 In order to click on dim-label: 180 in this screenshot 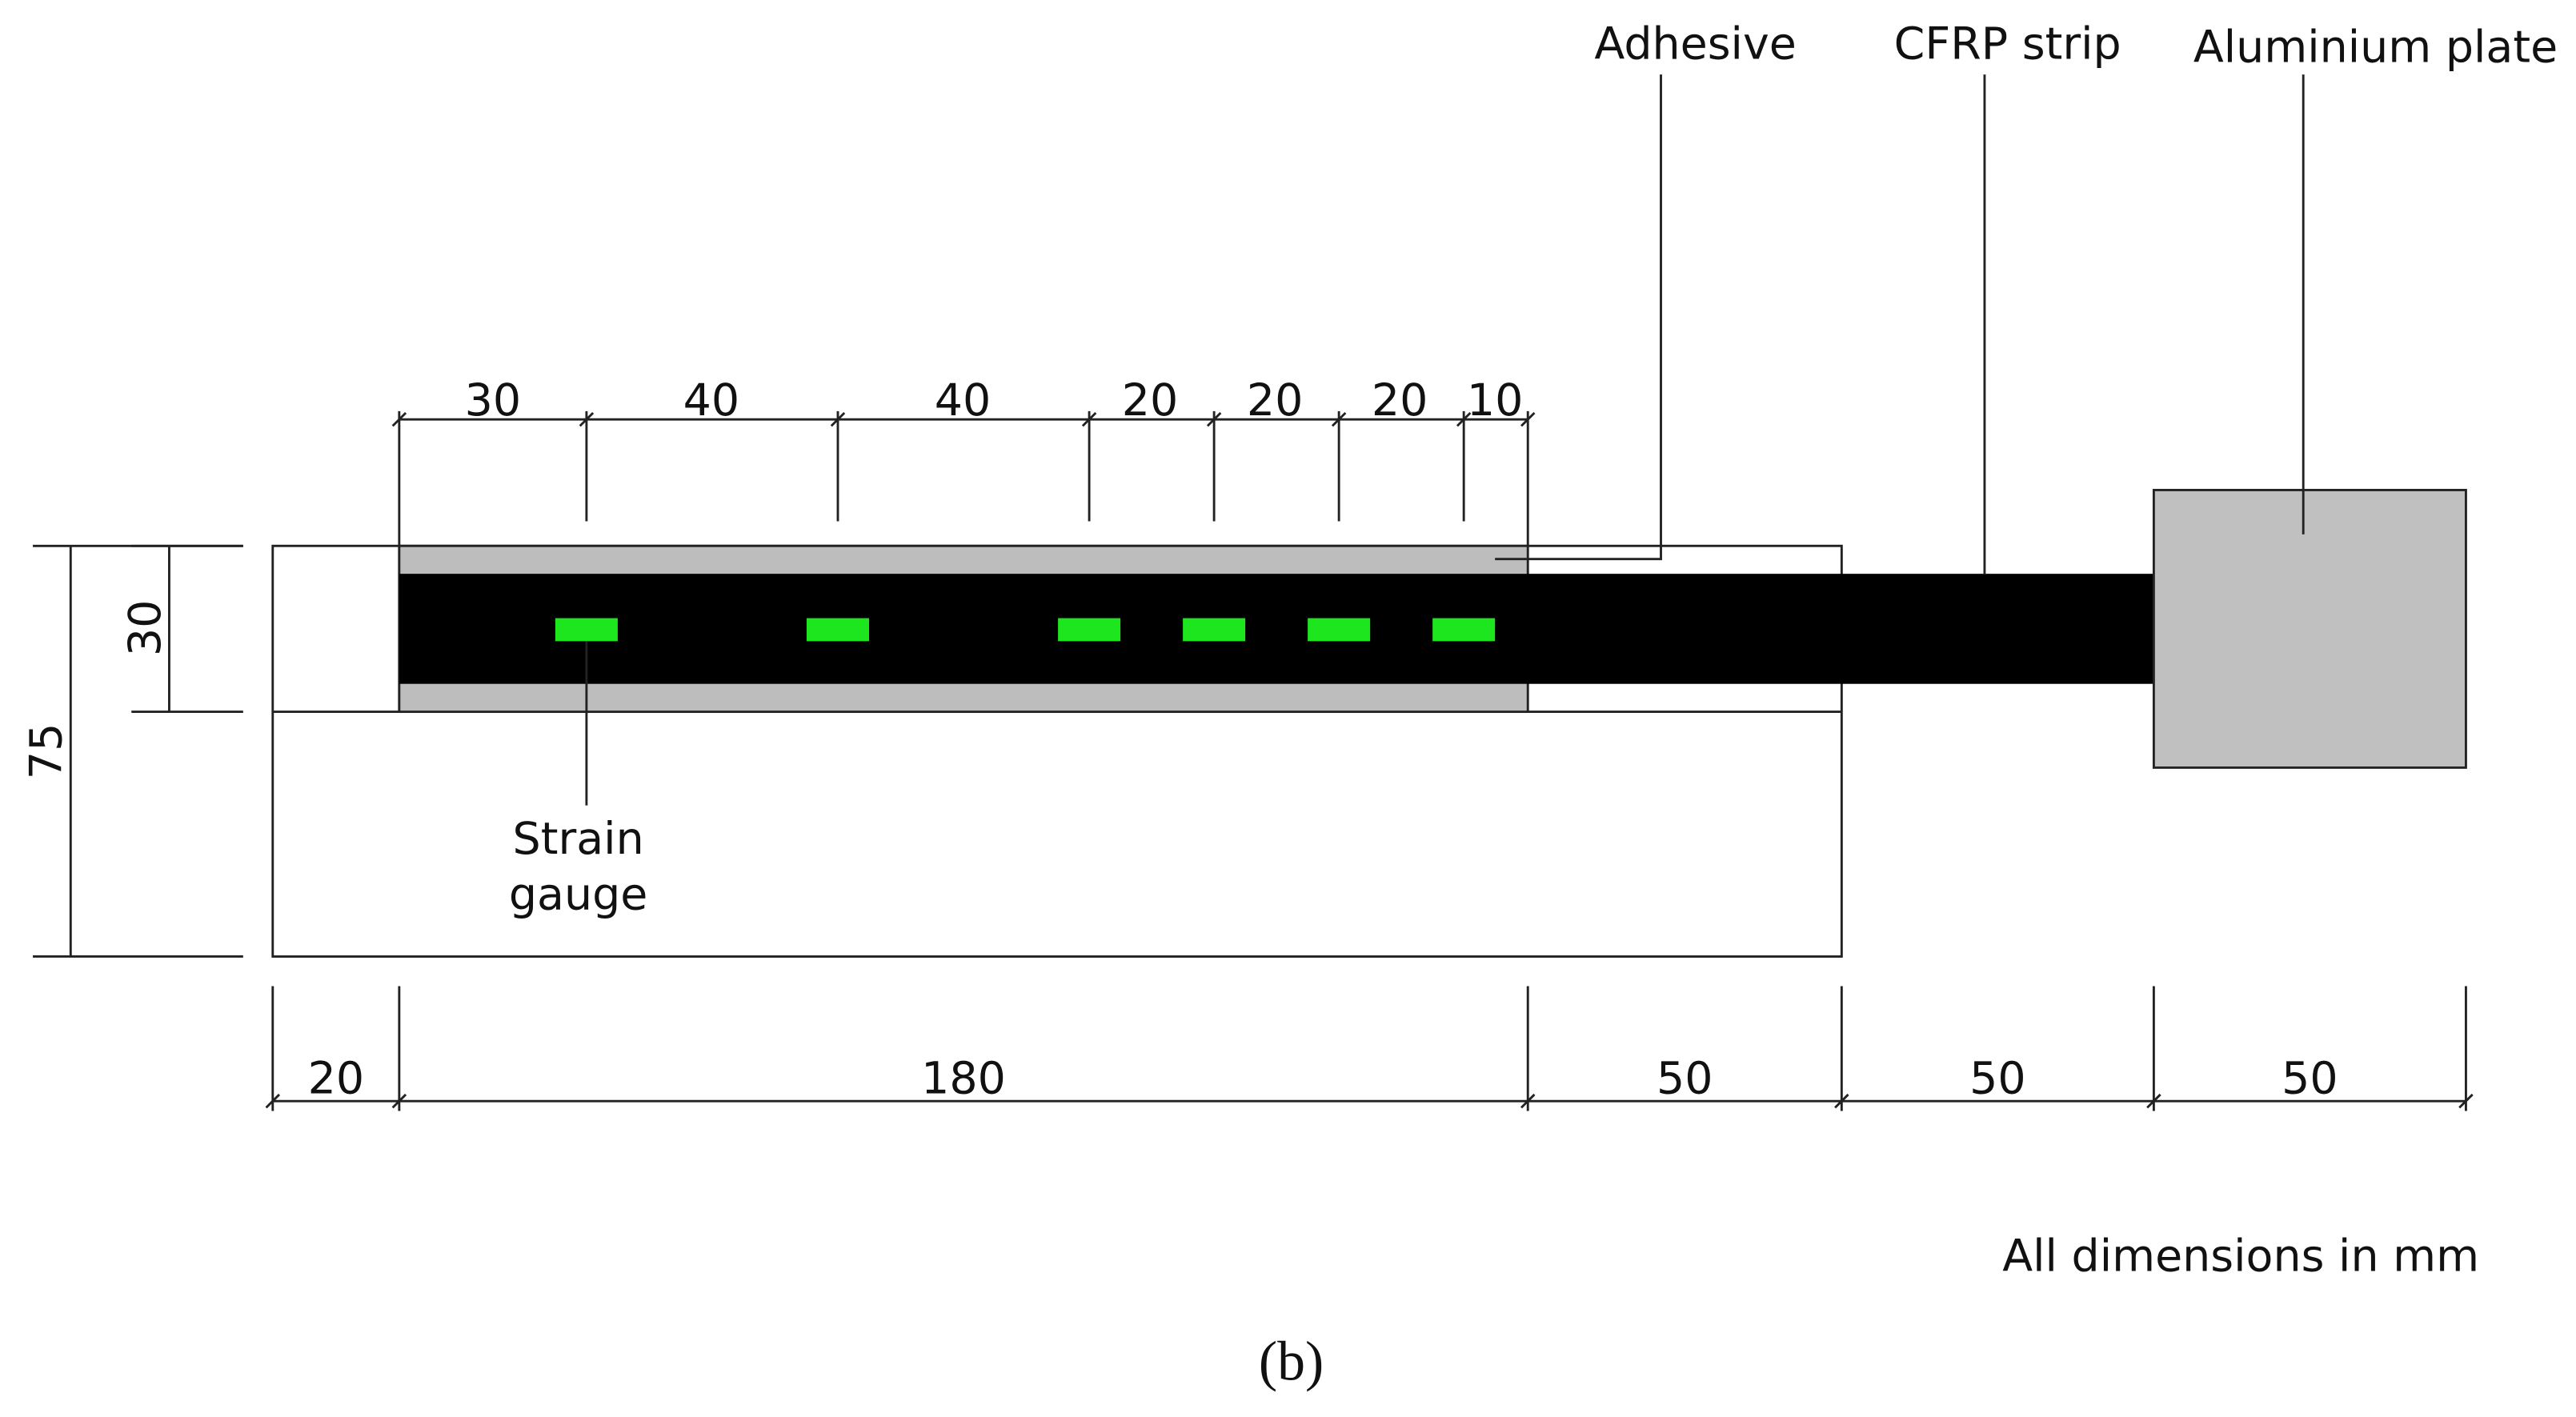, I will do `click(963, 1079)`.